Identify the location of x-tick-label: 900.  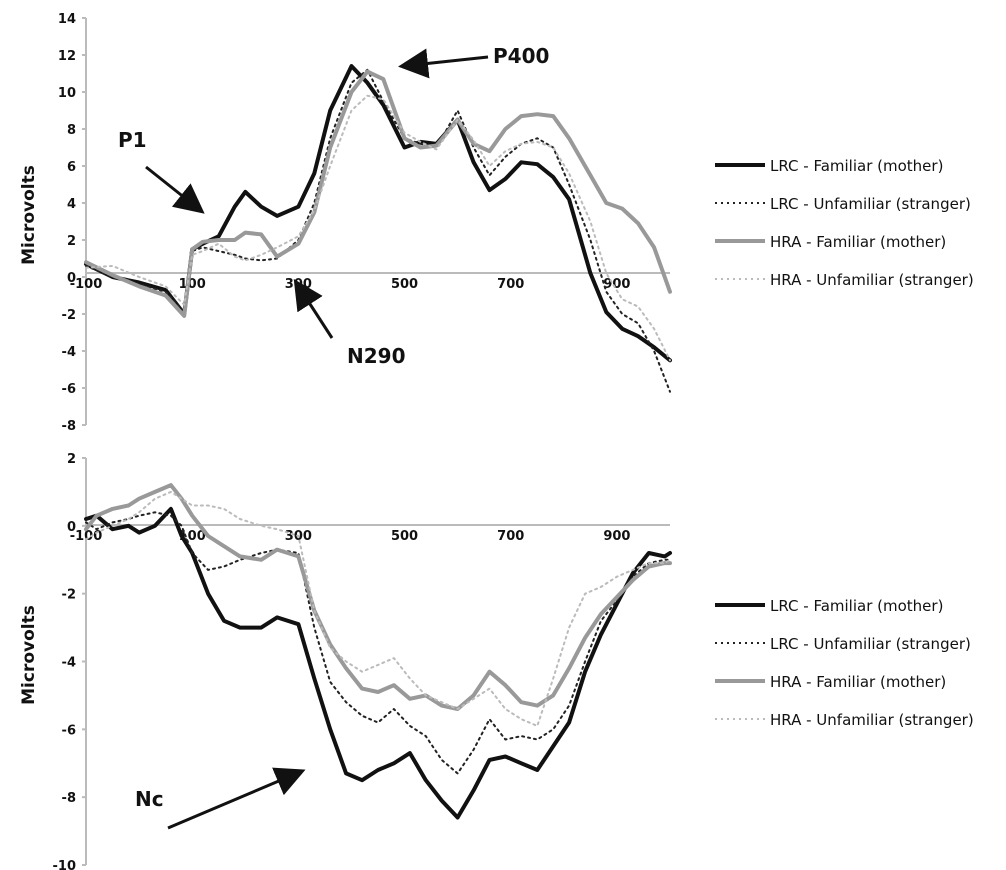
(616, 536).